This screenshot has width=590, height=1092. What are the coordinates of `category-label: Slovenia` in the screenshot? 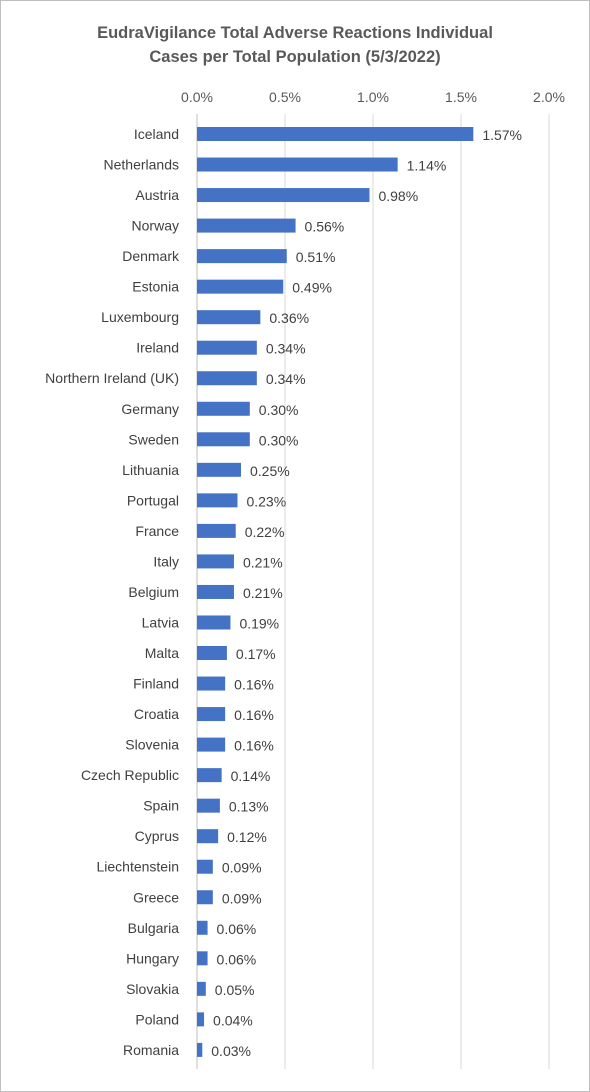 It's located at (152, 745).